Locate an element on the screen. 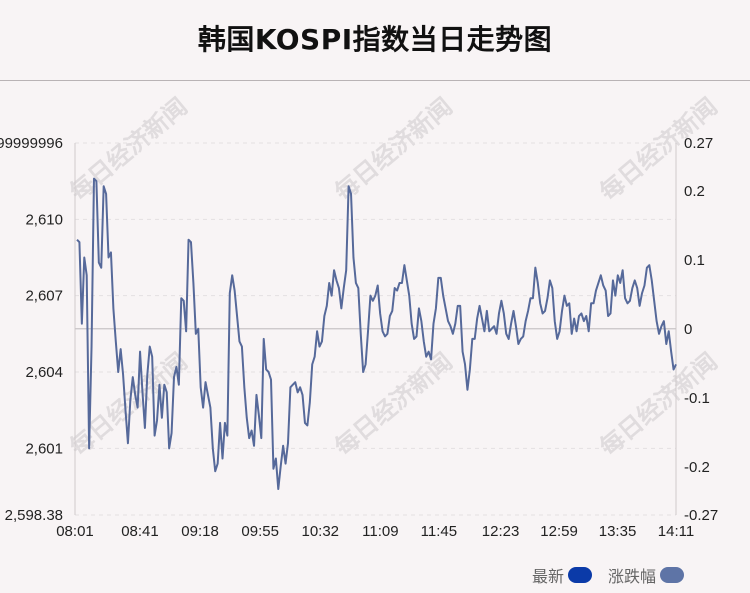 The width and height of the screenshot is (750, 593). y-right-tick-label: -0.2 is located at coordinates (697, 467).